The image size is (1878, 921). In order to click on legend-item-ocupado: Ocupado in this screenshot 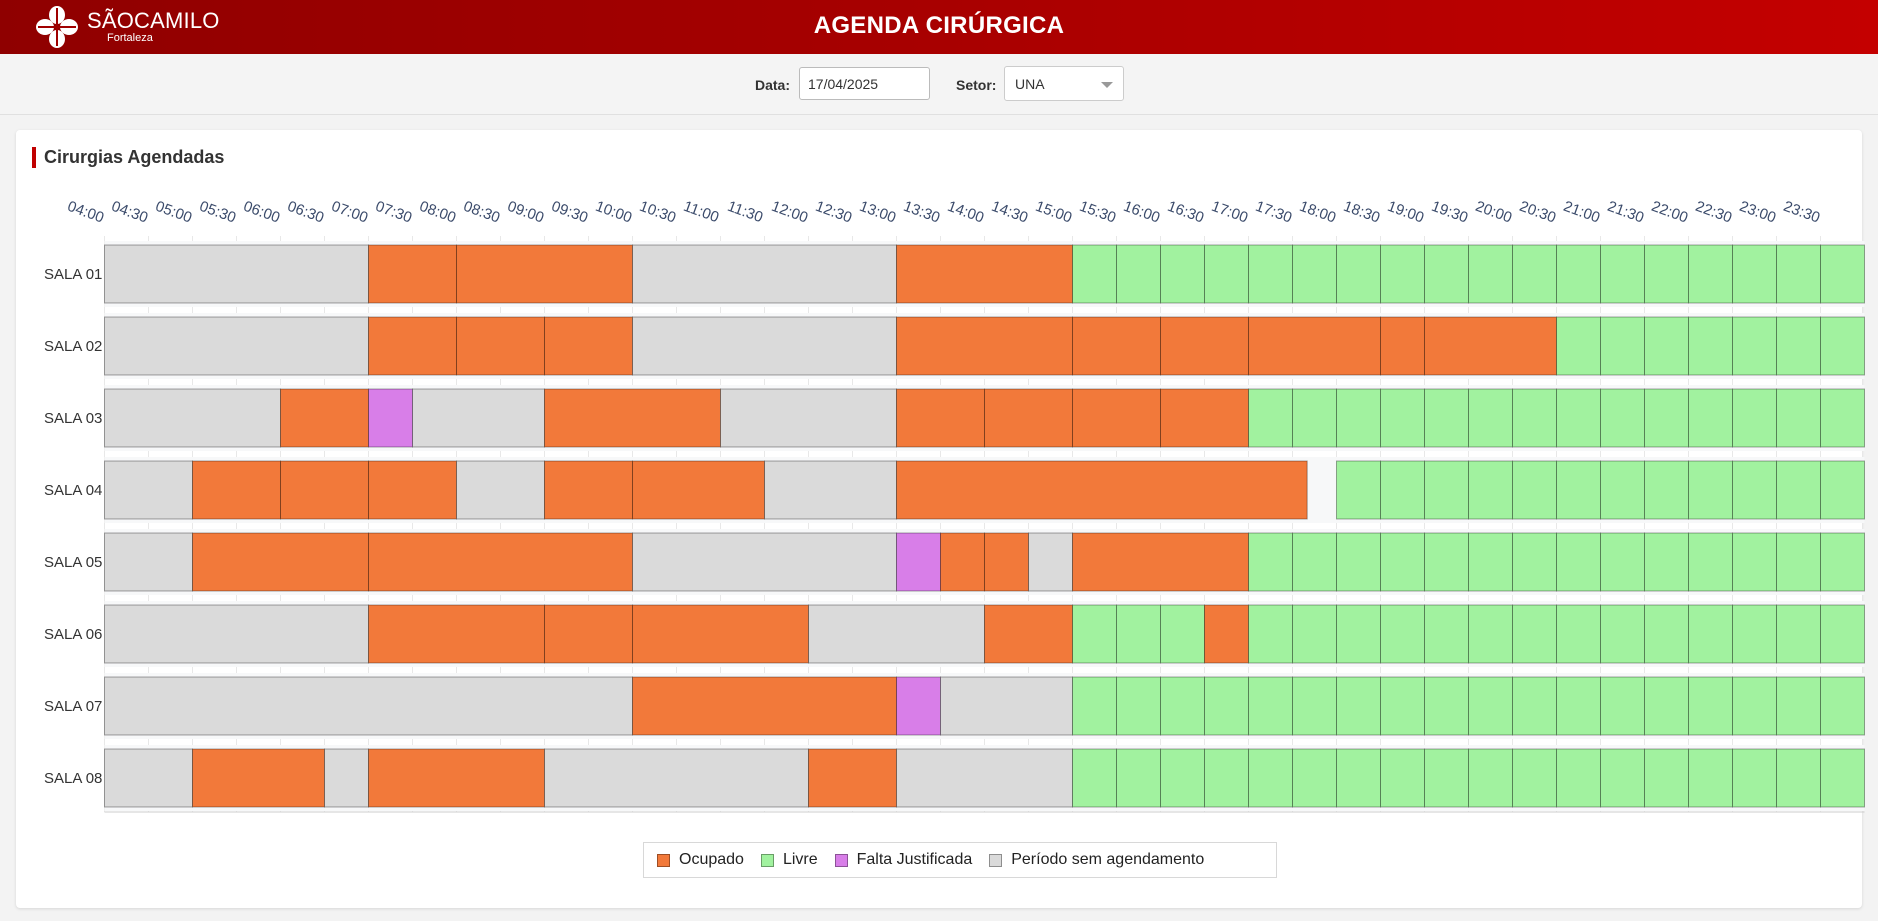, I will do `click(700, 860)`.